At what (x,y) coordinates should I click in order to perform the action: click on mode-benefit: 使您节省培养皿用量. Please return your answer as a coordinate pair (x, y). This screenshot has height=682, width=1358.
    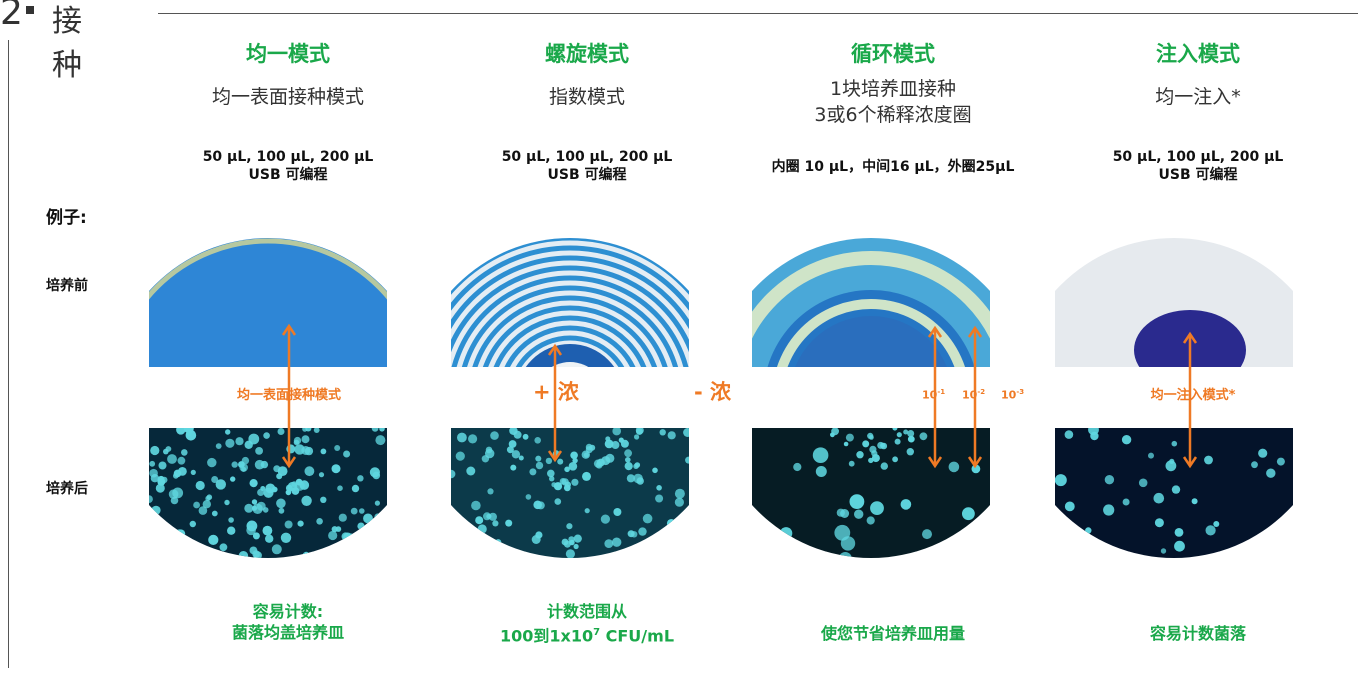
    Looking at the image, I should click on (892, 633).